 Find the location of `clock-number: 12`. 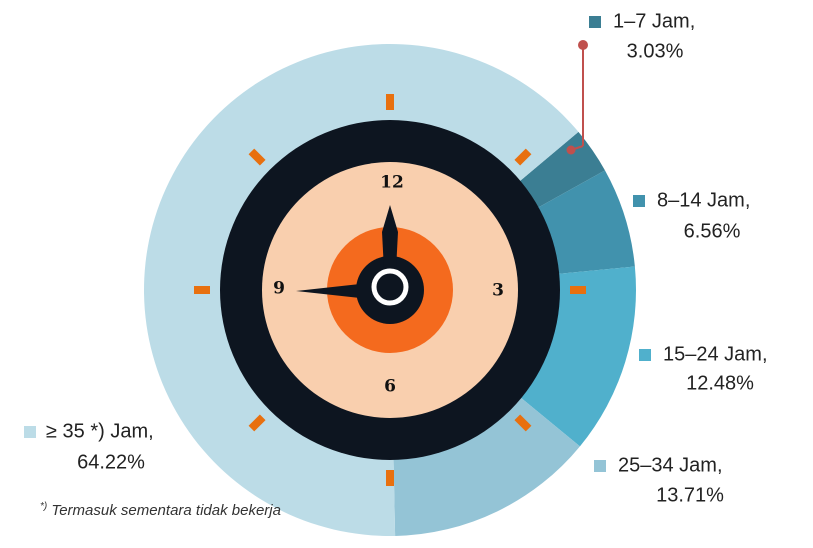

clock-number: 12 is located at coordinates (392, 183).